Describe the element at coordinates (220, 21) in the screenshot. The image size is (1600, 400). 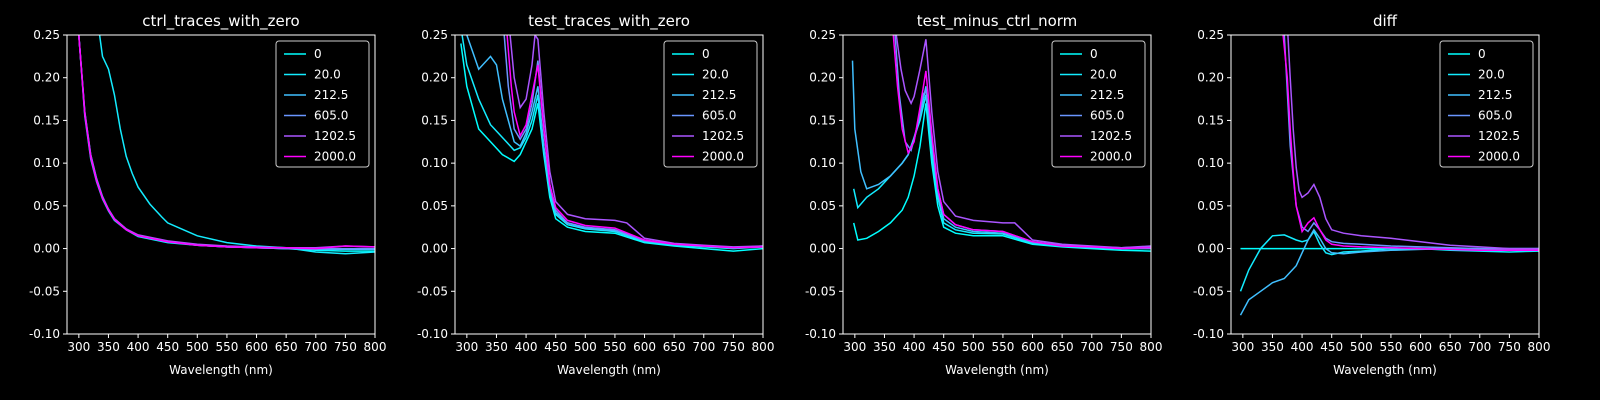
I see `chart-title: ctrl_traces_with_zero` at that location.